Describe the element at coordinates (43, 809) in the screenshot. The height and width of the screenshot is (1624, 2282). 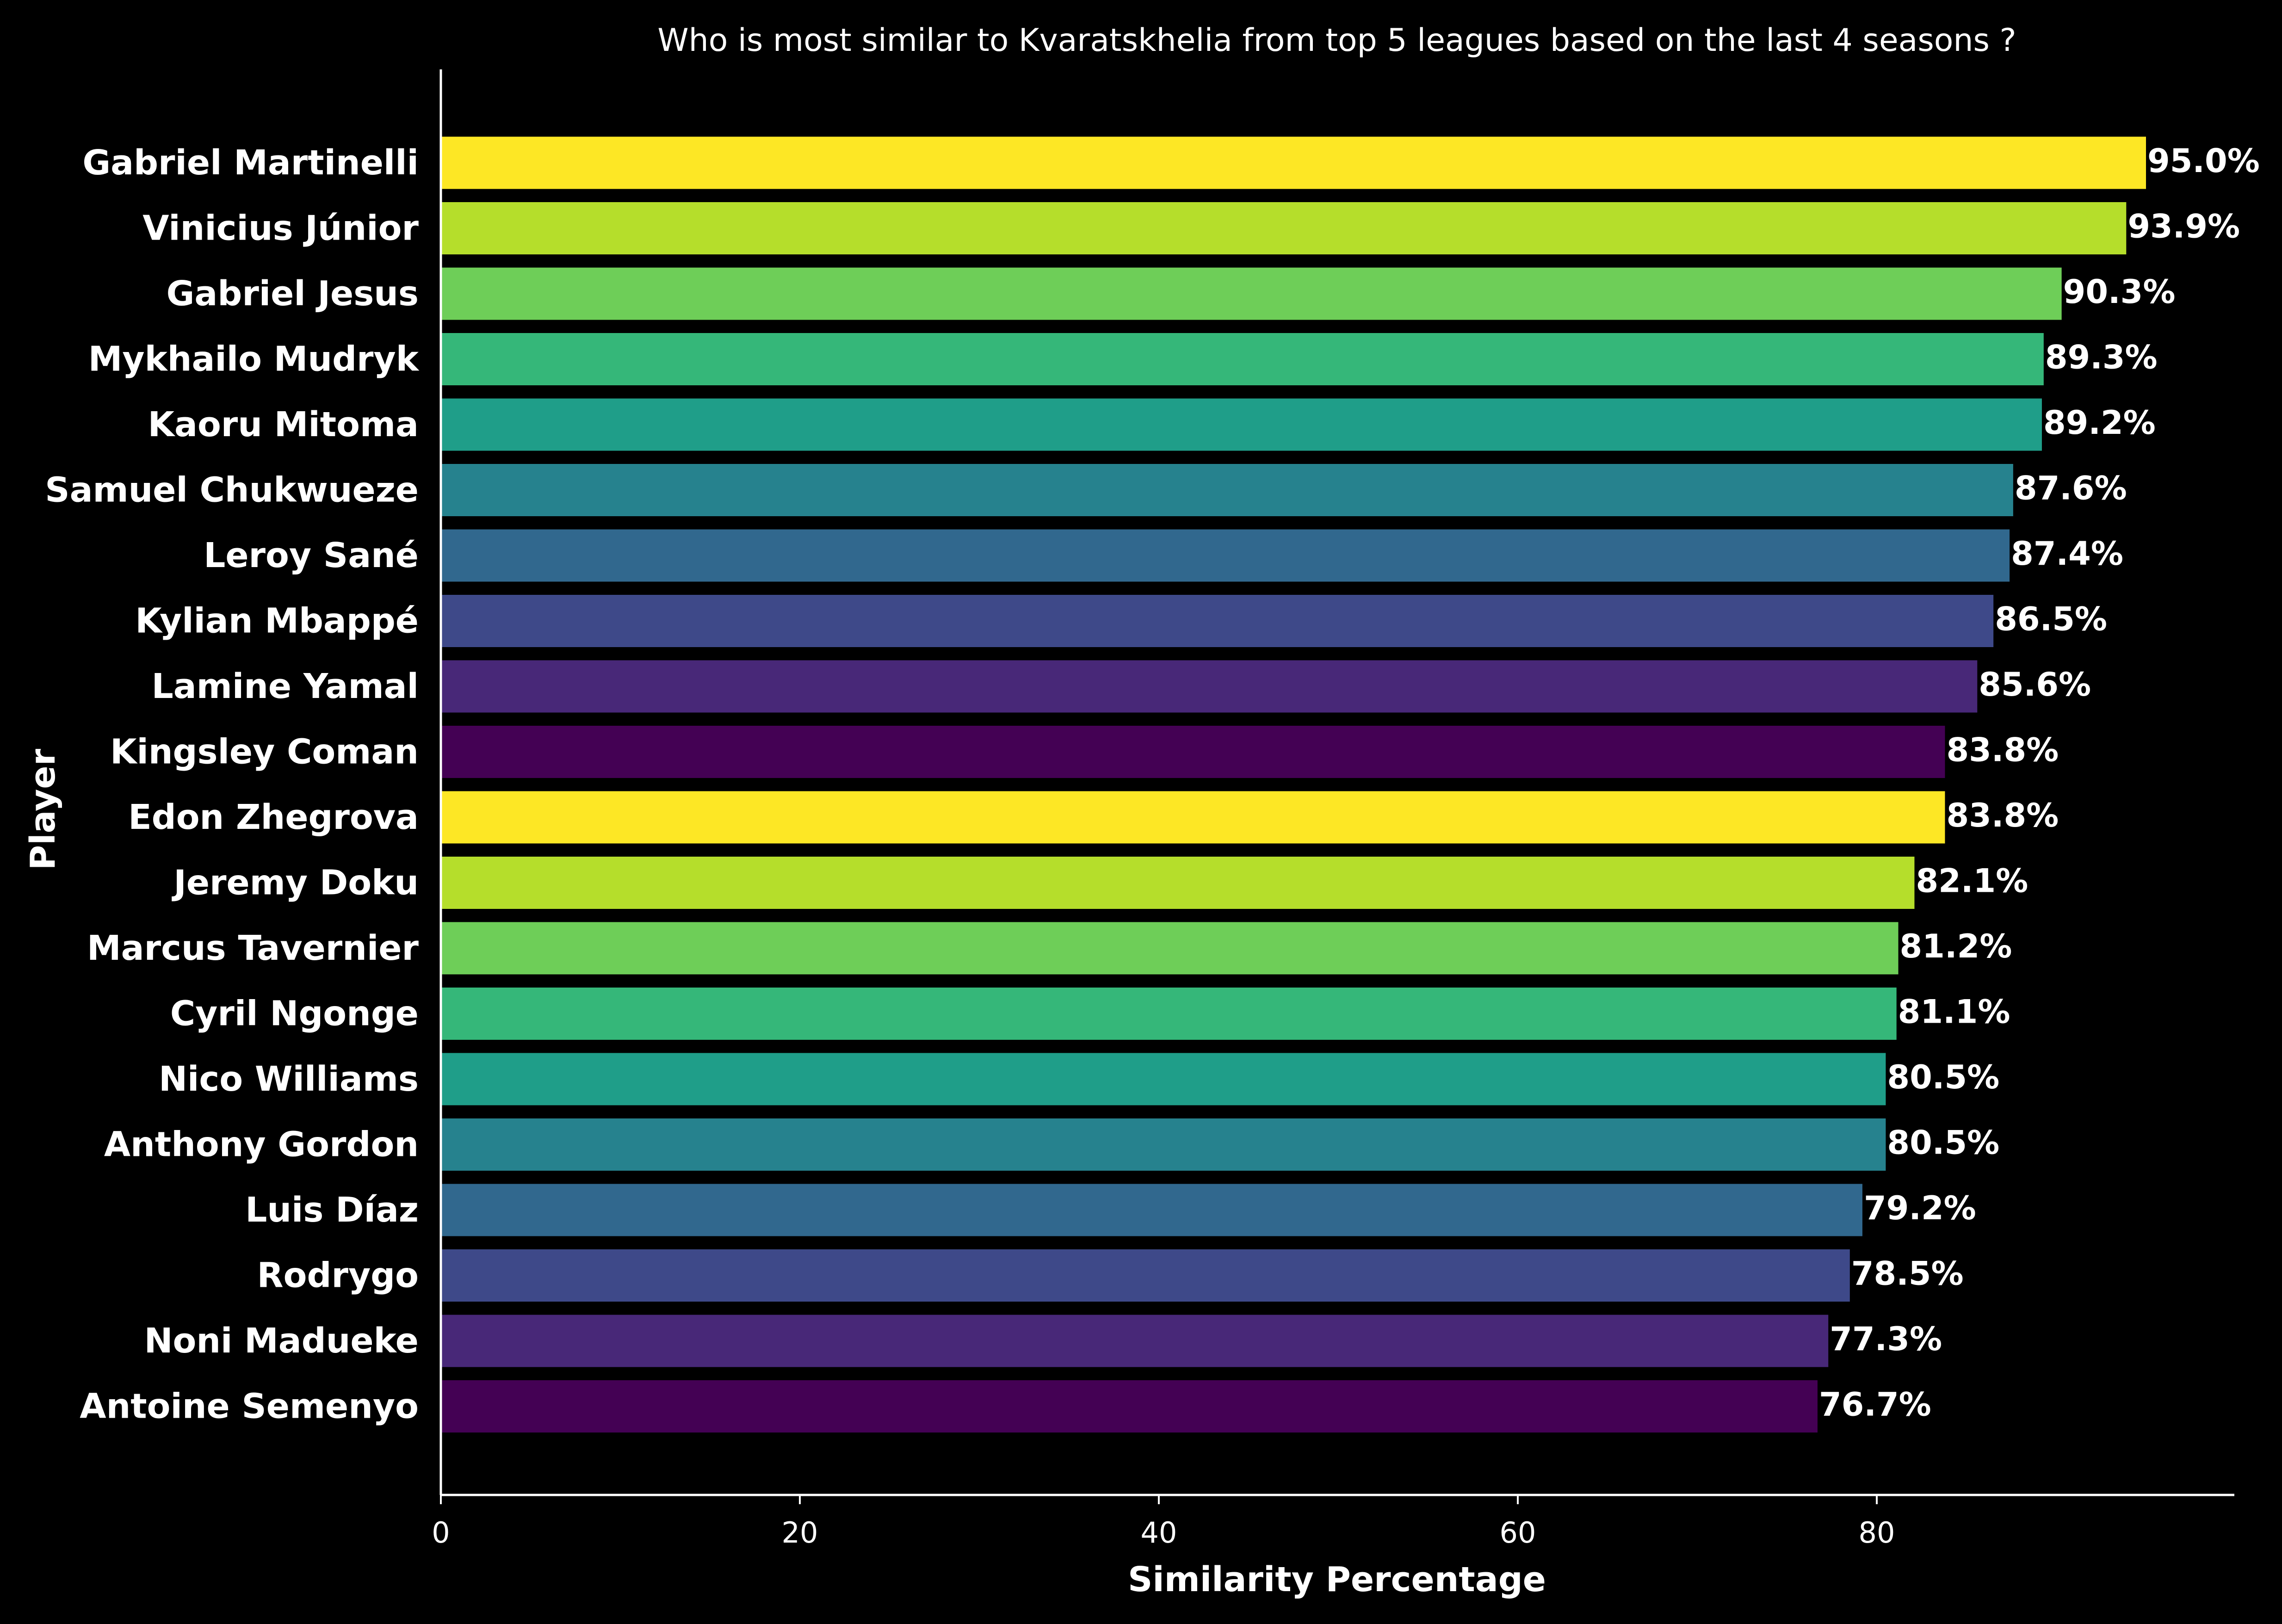
I see `y-axis-label: Player` at that location.